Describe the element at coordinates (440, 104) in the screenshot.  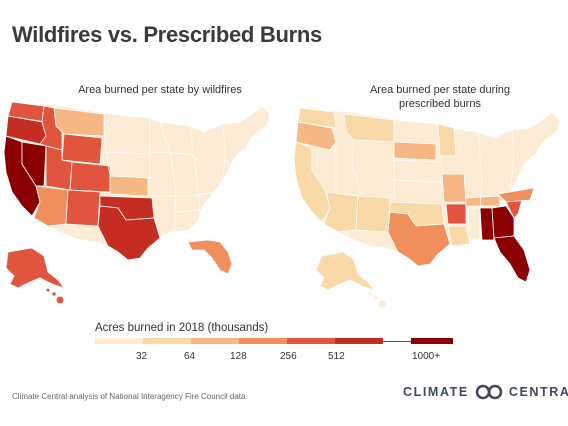
I see `prescribed-map-title-line2: prescribed burns` at that location.